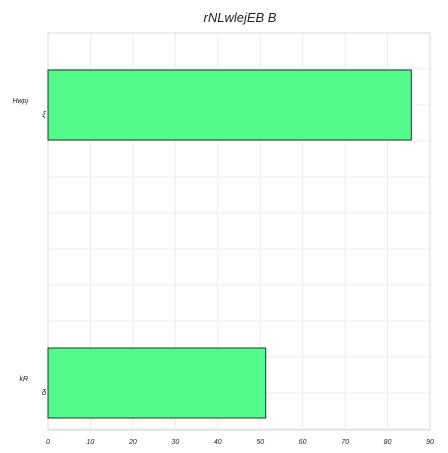 The height and width of the screenshot is (453, 448). What do you see at coordinates (345, 442) in the screenshot?
I see `x-tick-label: 70` at bounding box center [345, 442].